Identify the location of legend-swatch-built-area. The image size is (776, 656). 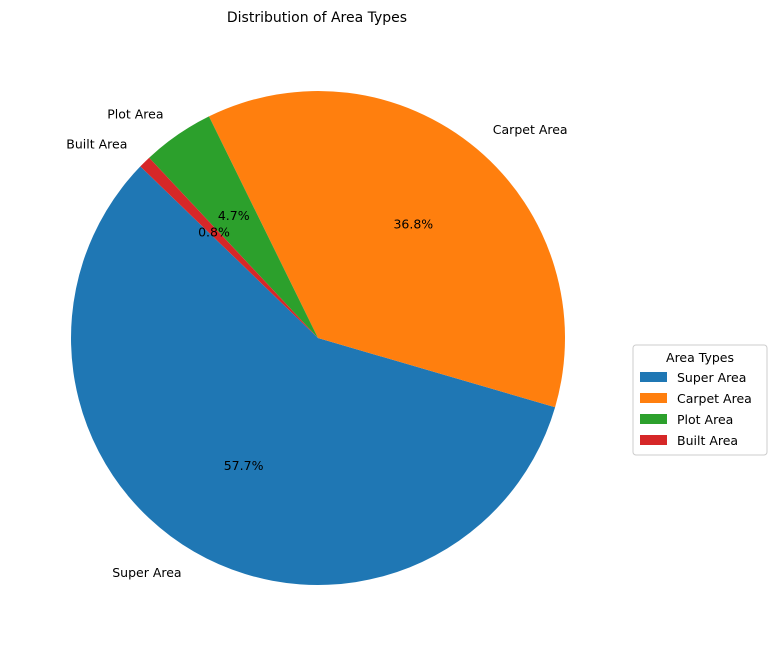
(653, 440).